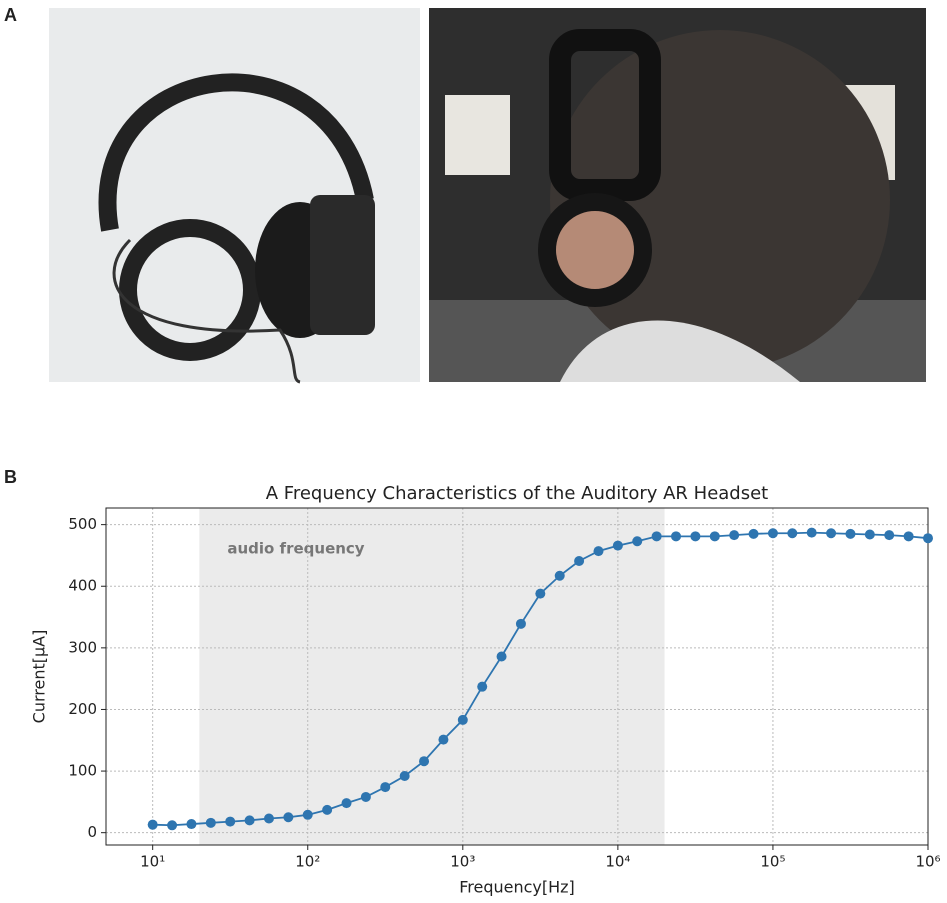 Image resolution: width=947 pixels, height=903 pixels. Describe the element at coordinates (10, 477) in the screenshot. I see `panel-label: B` at that location.